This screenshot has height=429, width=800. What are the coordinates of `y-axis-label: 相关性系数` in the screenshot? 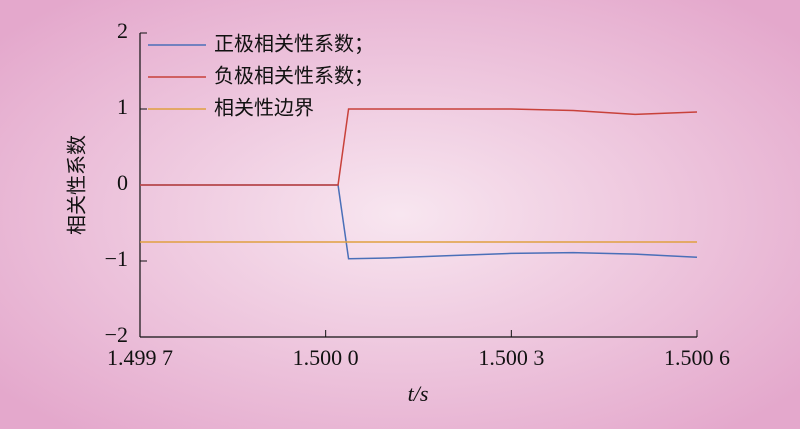 It's located at (77, 185).